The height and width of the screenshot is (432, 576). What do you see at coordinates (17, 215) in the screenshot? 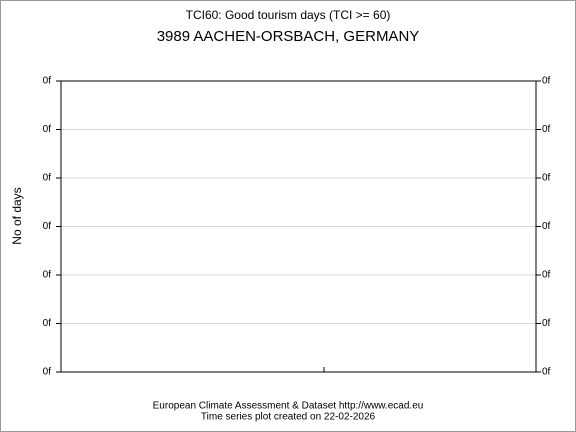
I see `y-axis-label: No of days` at bounding box center [17, 215].